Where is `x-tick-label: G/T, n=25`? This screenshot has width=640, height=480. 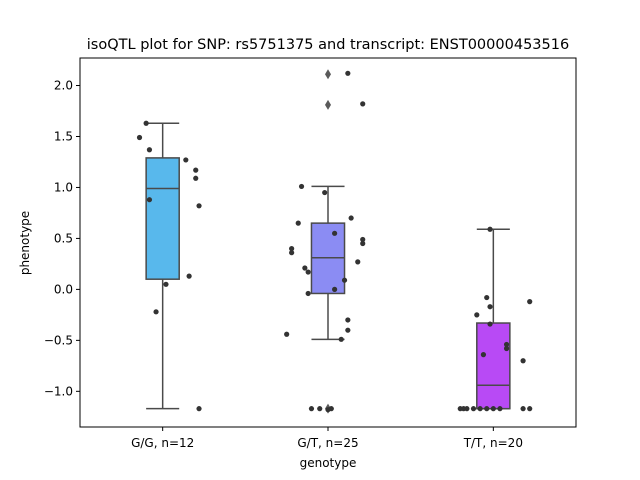 x-tick-label: G/T, n=25 is located at coordinates (327, 443).